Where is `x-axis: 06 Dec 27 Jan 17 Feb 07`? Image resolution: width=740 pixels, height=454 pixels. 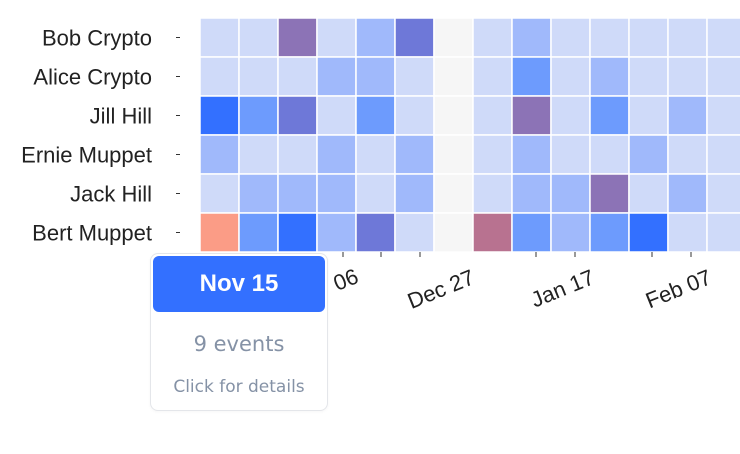 x-axis: 06 Dec 27 Jan 17 Feb 07 is located at coordinates (522, 283).